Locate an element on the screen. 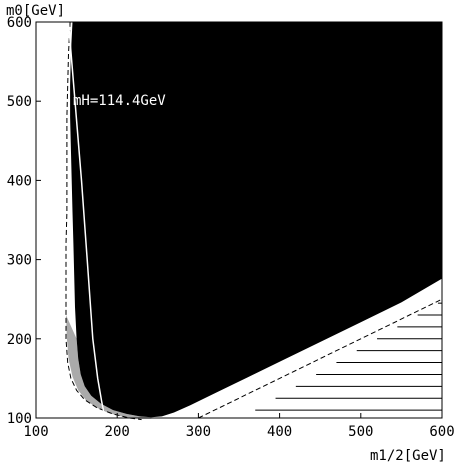 This screenshot has height=474, width=461. y-tick-label: 200 is located at coordinates (19, 340).